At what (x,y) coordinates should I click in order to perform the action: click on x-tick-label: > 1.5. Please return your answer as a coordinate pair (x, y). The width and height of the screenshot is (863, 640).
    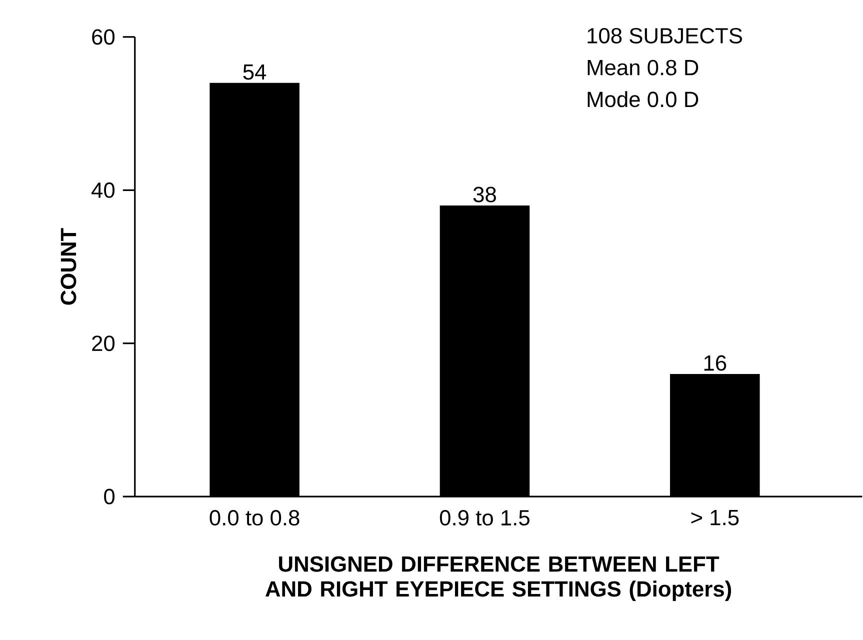
    Looking at the image, I should click on (715, 518).